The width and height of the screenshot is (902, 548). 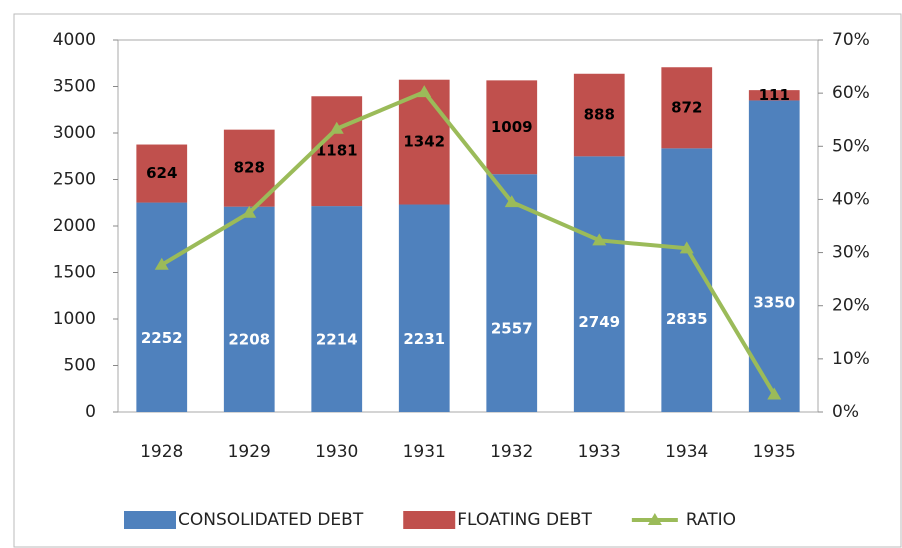 I want to click on y2-tick-label: 60%, so click(x=851, y=93).